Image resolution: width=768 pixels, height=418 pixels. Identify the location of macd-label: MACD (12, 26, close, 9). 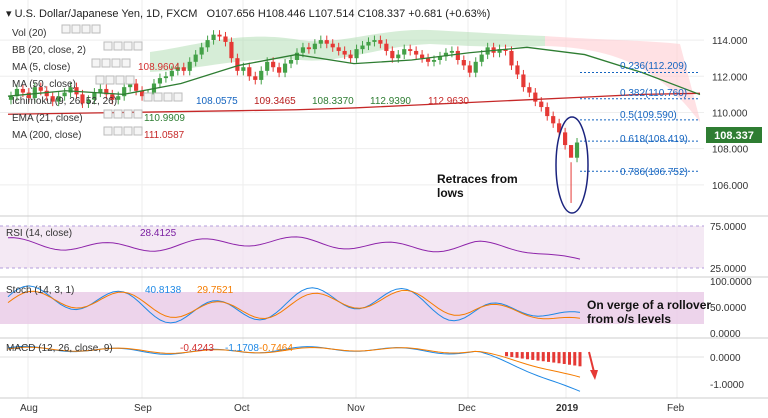
(59, 348).